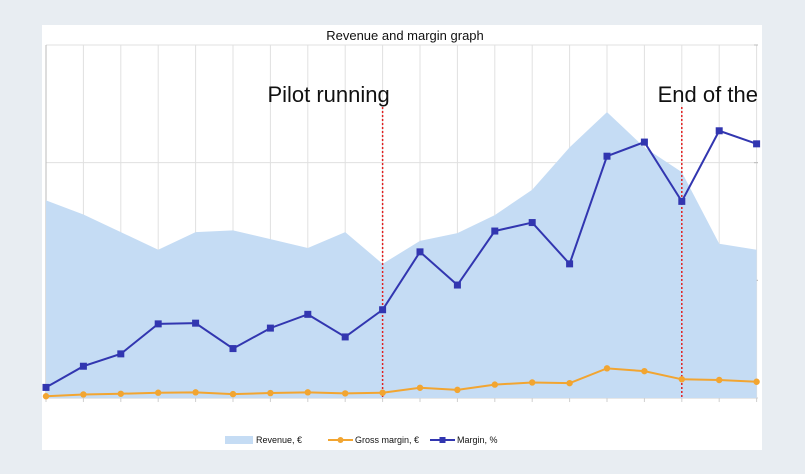 The image size is (805, 474). I want to click on annotation-label: End of the pilot test, so click(710, 94).